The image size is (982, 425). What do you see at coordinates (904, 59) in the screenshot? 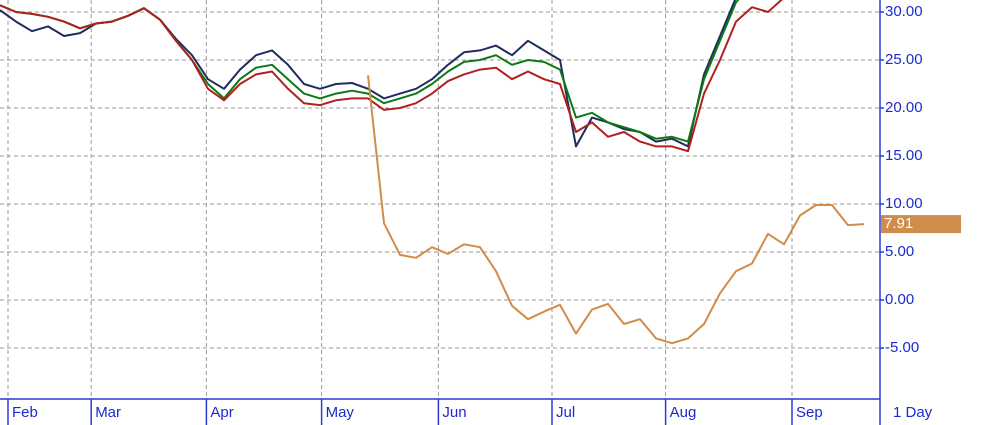
I see `y-tick-label: 25.00` at bounding box center [904, 59].